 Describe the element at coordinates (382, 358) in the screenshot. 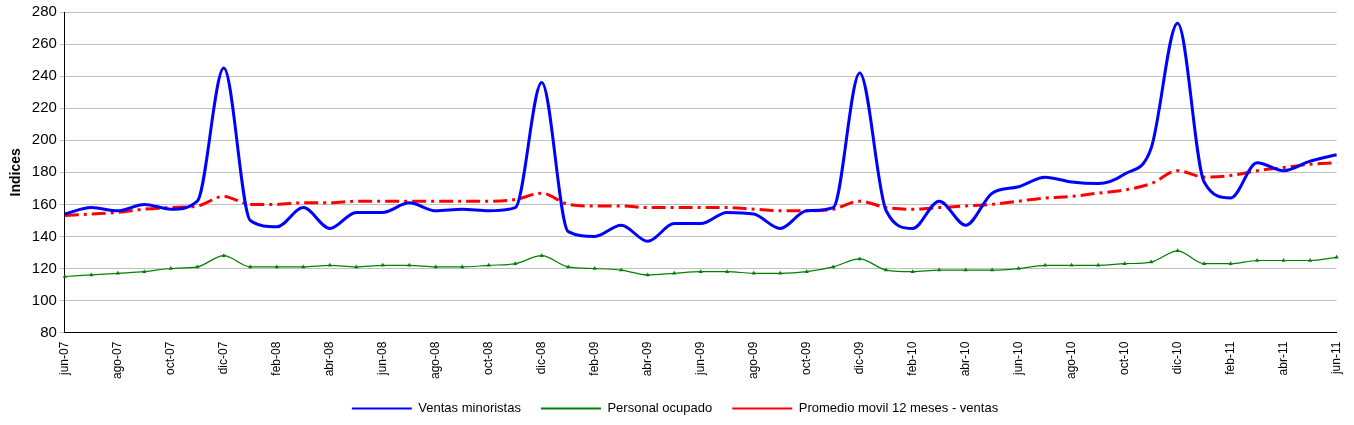

I see `x-tick-label: jun-08` at that location.